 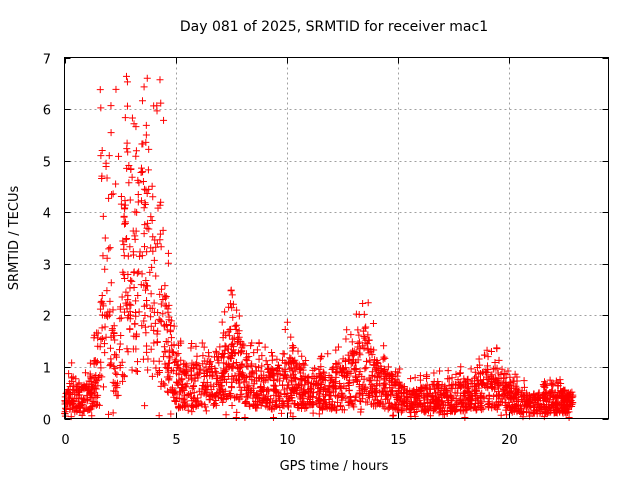 I want to click on y-tick-label: 6, so click(x=47, y=111).